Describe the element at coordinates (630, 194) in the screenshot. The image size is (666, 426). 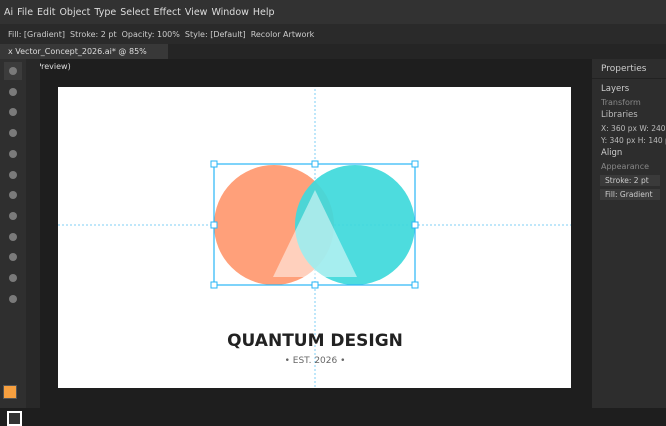
I see `fill-field: Fill: Gradient` at that location.